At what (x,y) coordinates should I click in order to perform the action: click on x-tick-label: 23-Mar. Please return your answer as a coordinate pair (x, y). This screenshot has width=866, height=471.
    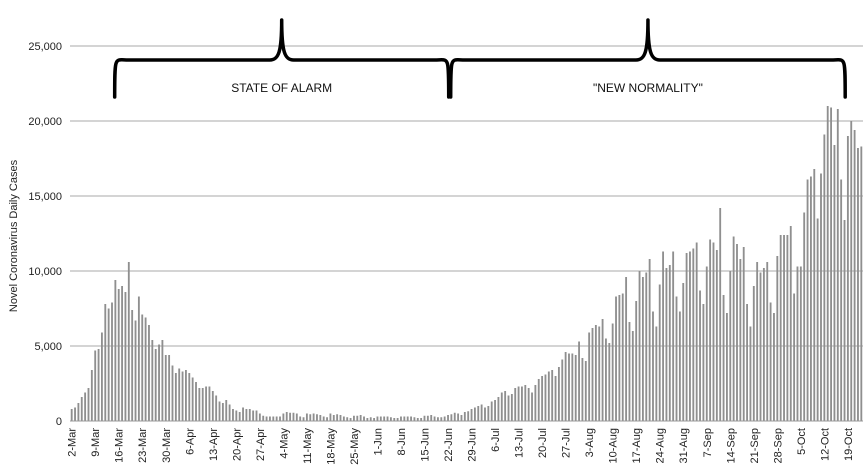
    Looking at the image, I should click on (143, 445).